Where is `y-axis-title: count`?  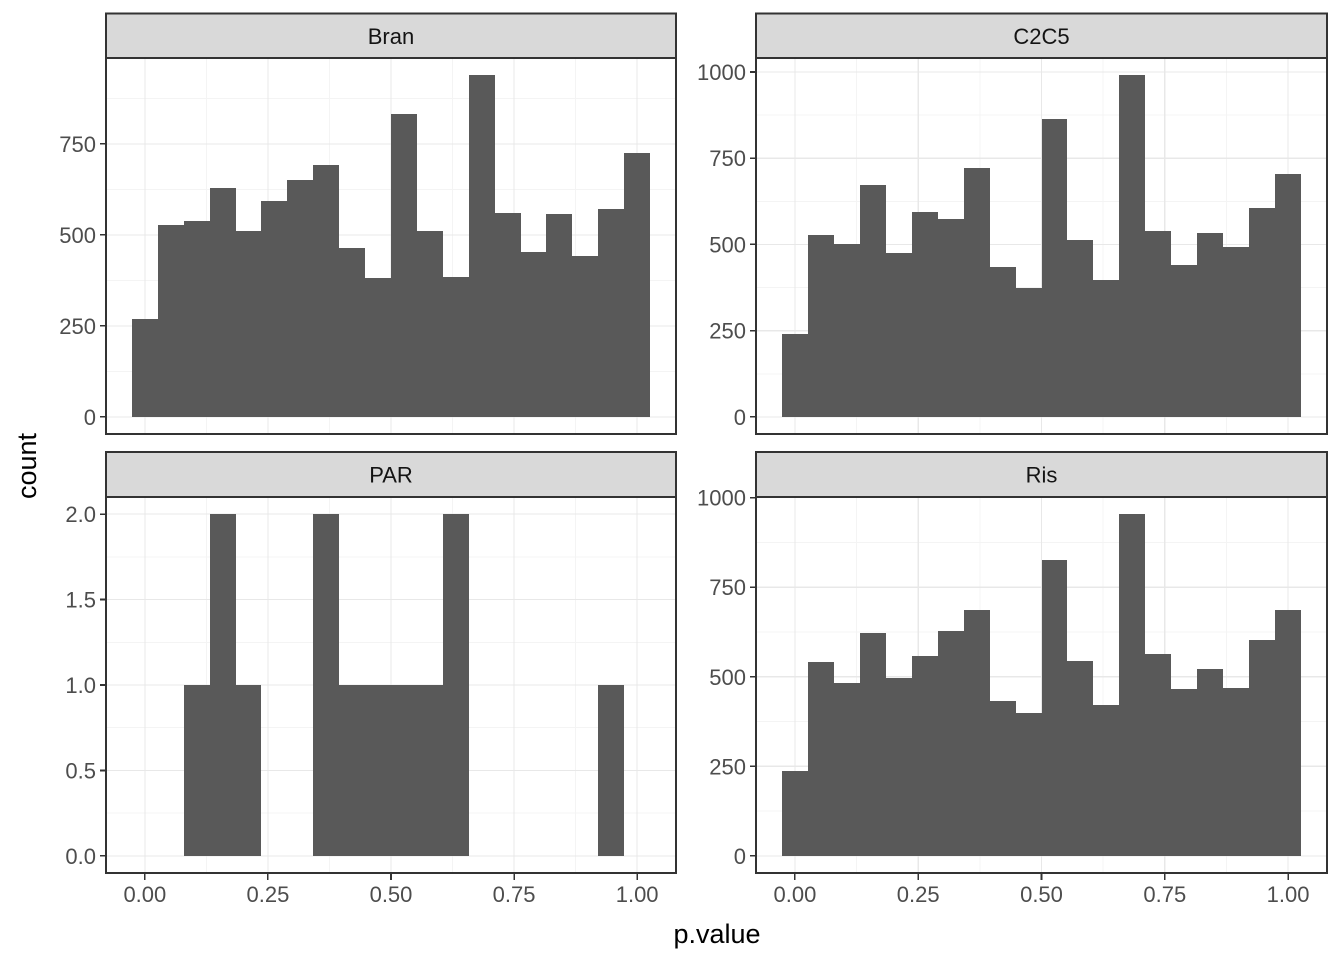 y-axis-title: count is located at coordinates (27, 465).